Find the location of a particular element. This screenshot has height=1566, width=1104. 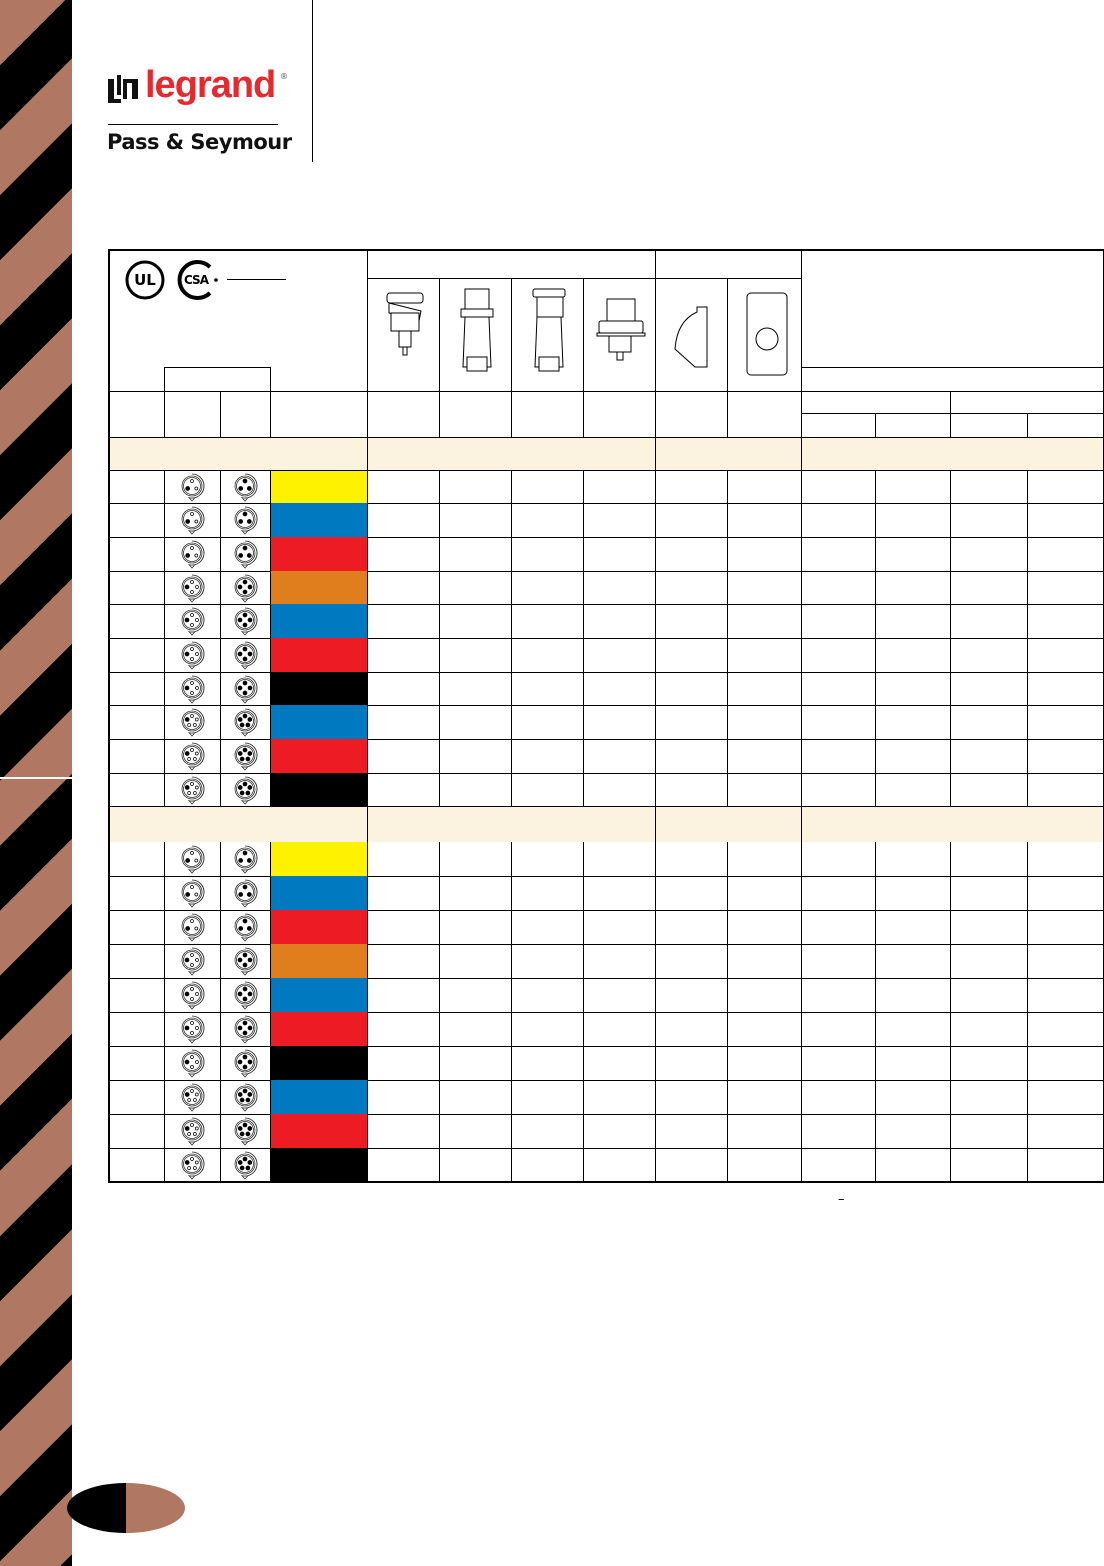

registered-mark: ® is located at coordinates (284, 76).